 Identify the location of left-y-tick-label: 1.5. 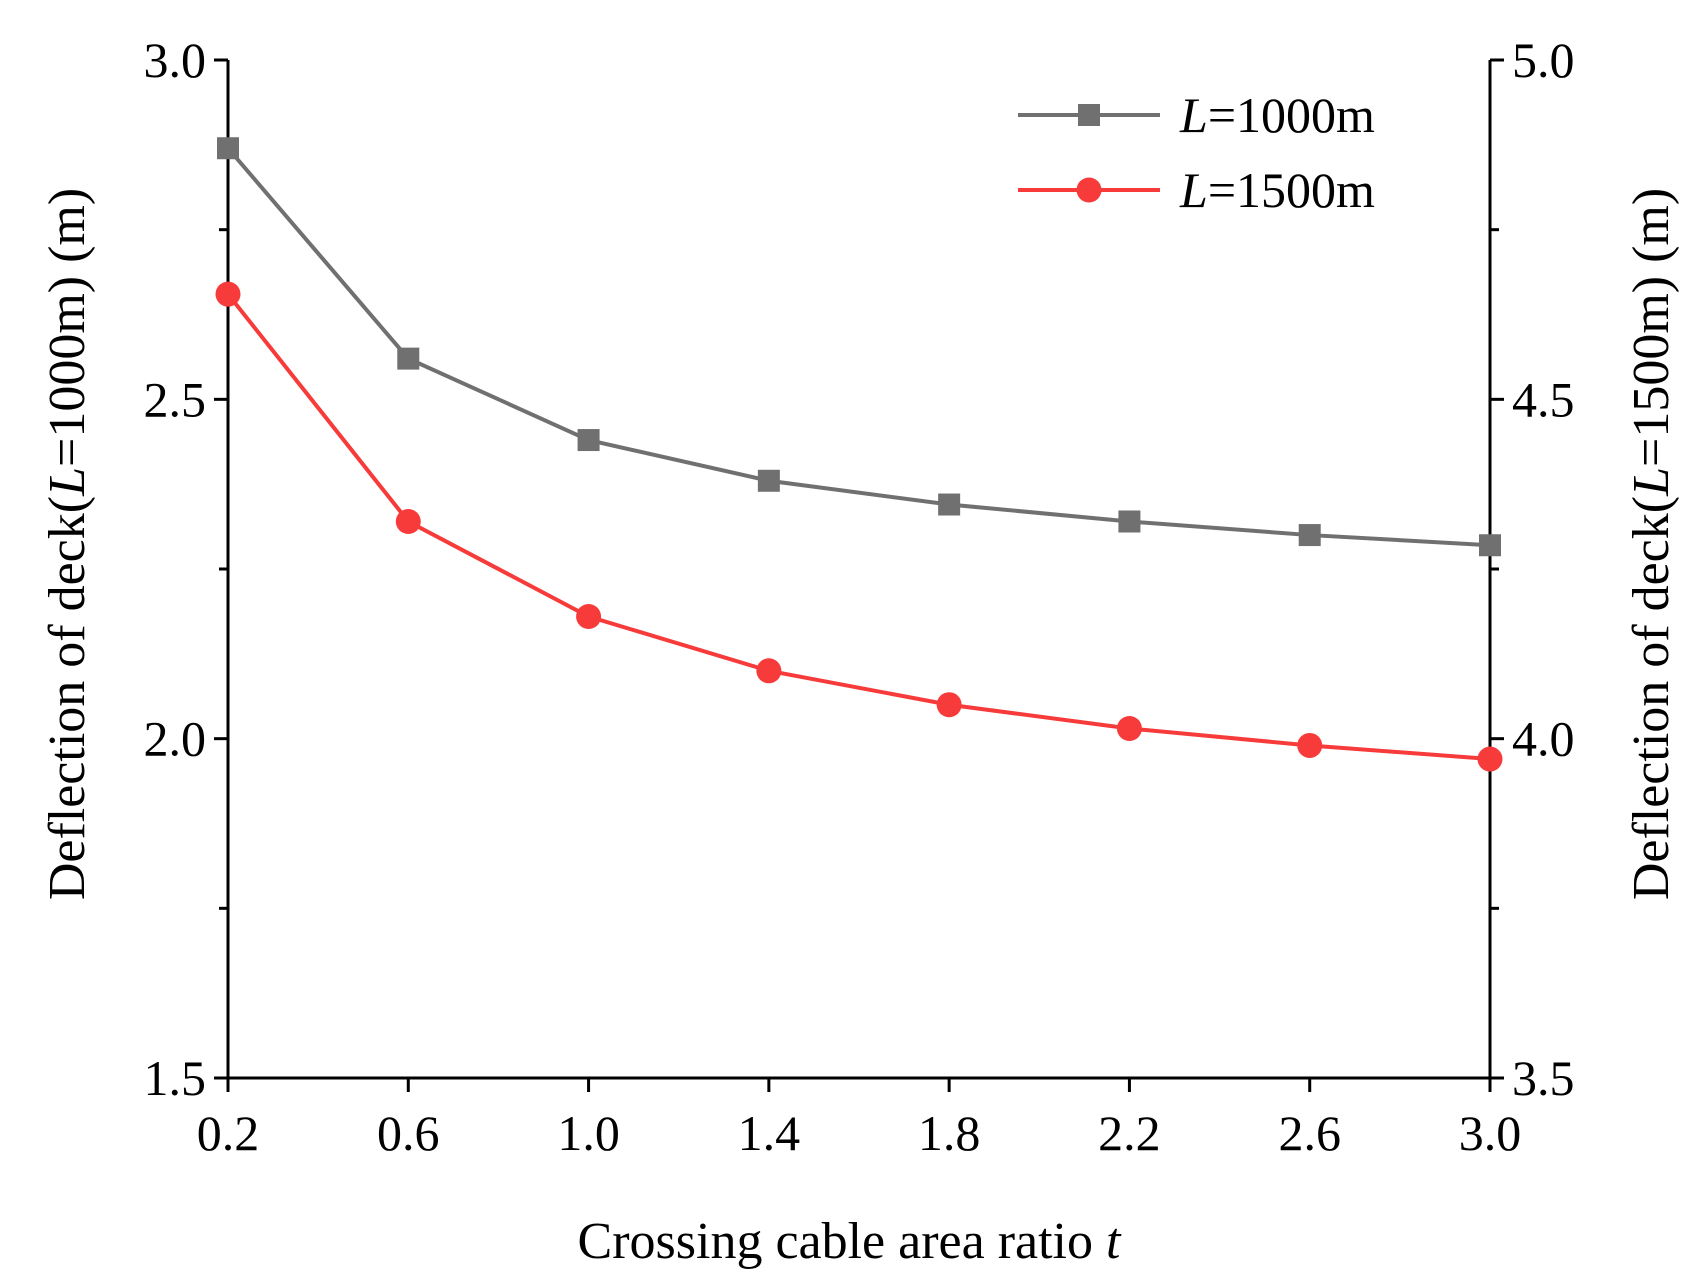
(175, 1078).